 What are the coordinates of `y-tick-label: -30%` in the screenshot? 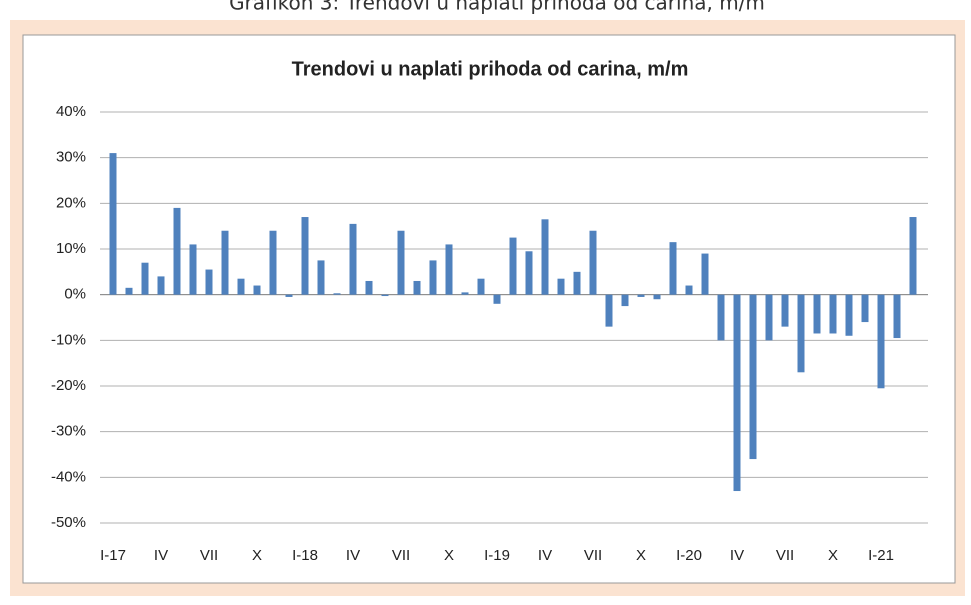 It's located at (68, 431).